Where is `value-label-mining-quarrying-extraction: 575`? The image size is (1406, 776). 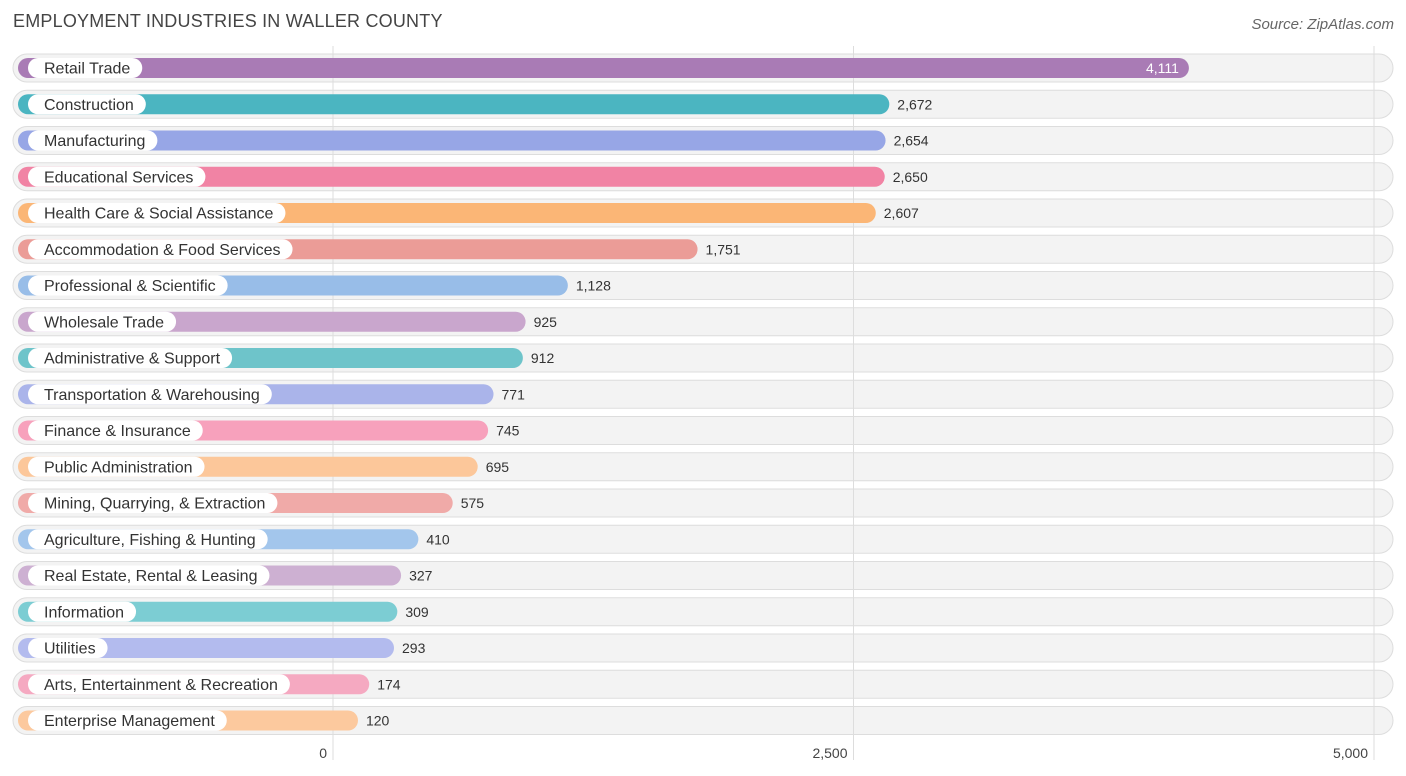 value-label-mining-quarrying-extraction: 575 is located at coordinates (473, 503).